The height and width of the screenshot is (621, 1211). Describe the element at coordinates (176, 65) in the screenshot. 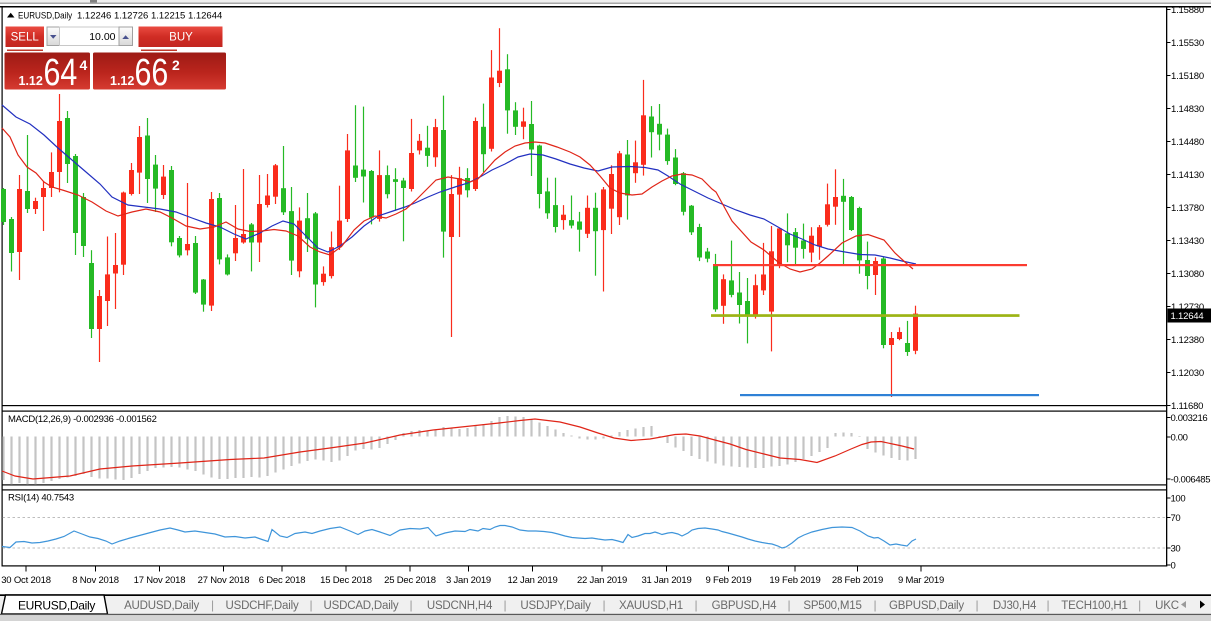

I see `svg-text: 2` at that location.